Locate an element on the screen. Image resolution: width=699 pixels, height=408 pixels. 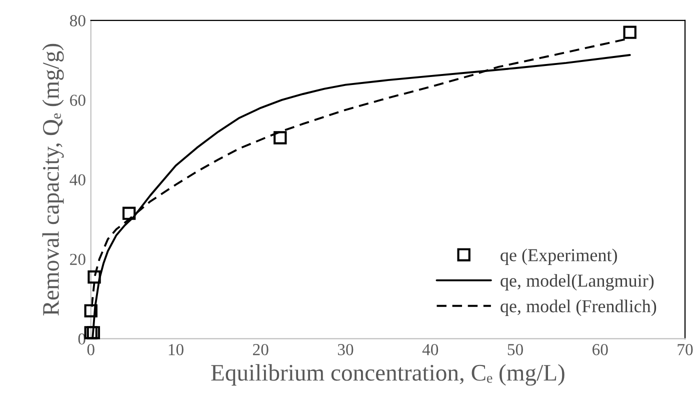
x-tick-label: 30 is located at coordinates (346, 350).